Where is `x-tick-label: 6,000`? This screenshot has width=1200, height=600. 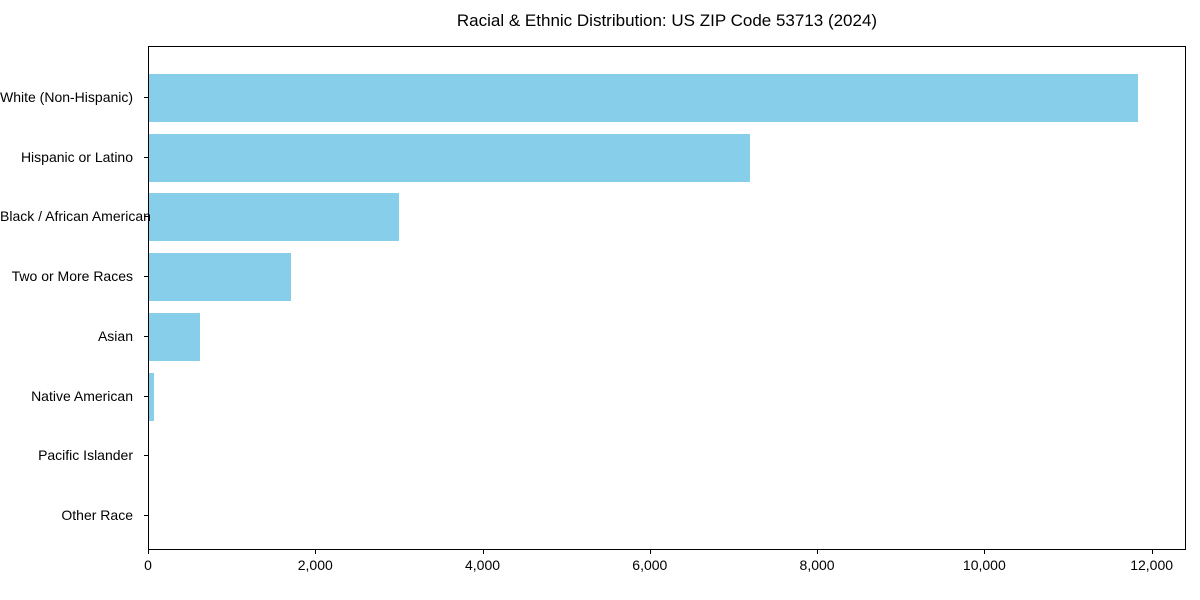
x-tick-label: 6,000 is located at coordinates (650, 565).